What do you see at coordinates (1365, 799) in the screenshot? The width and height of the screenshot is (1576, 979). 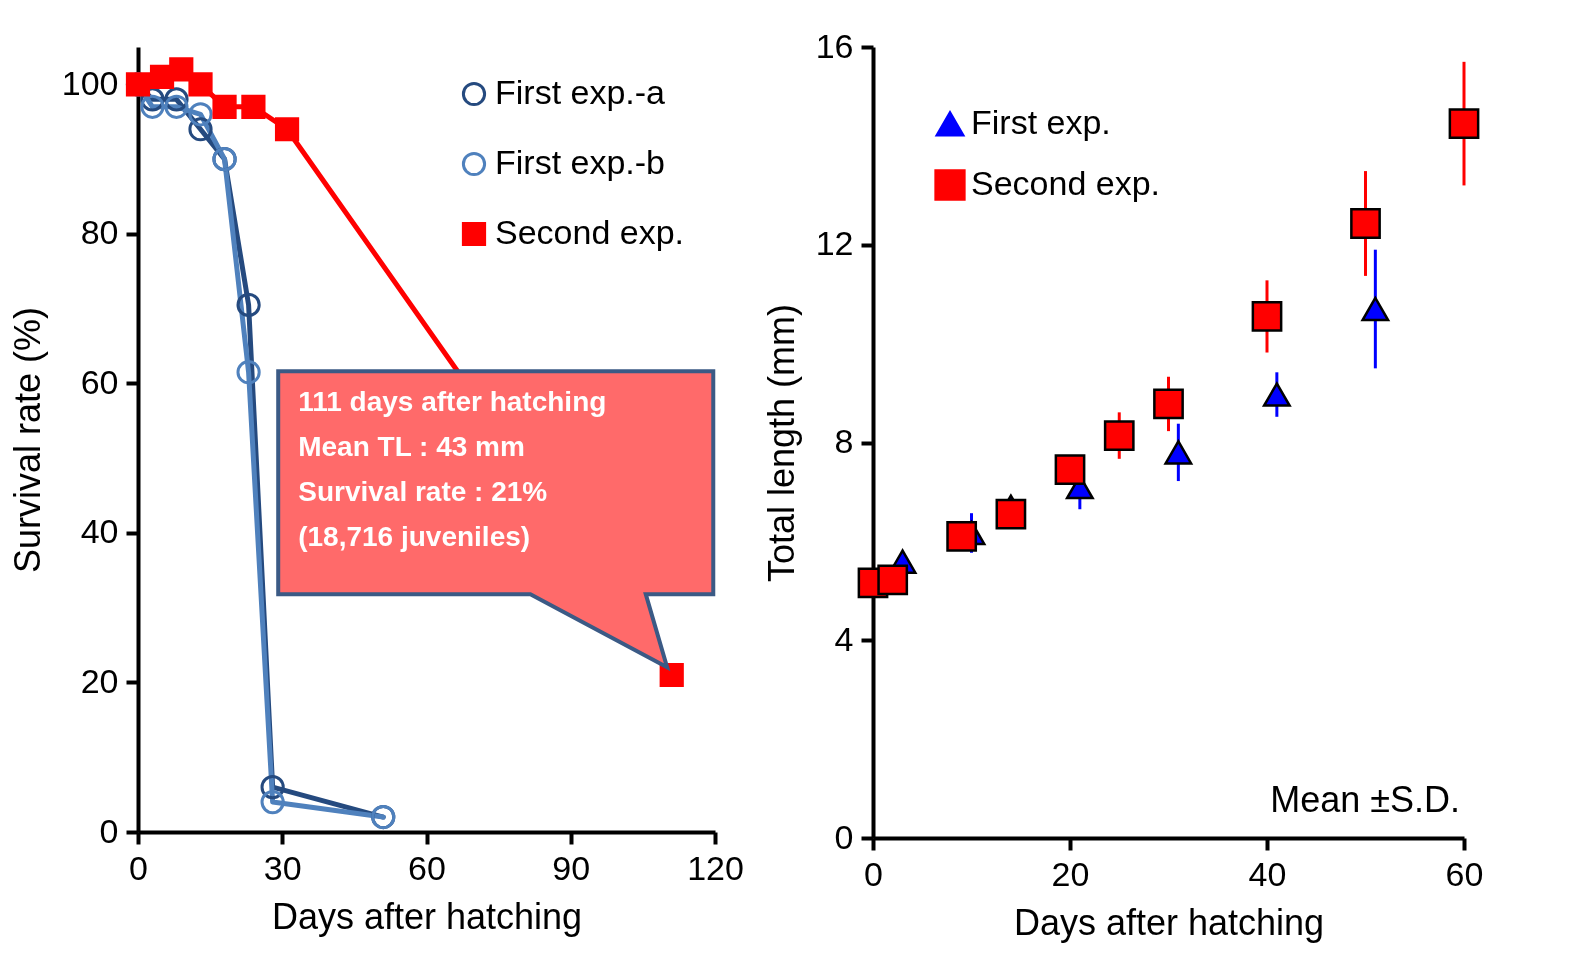 I see `annotation: Mean ±S.D.` at bounding box center [1365, 799].